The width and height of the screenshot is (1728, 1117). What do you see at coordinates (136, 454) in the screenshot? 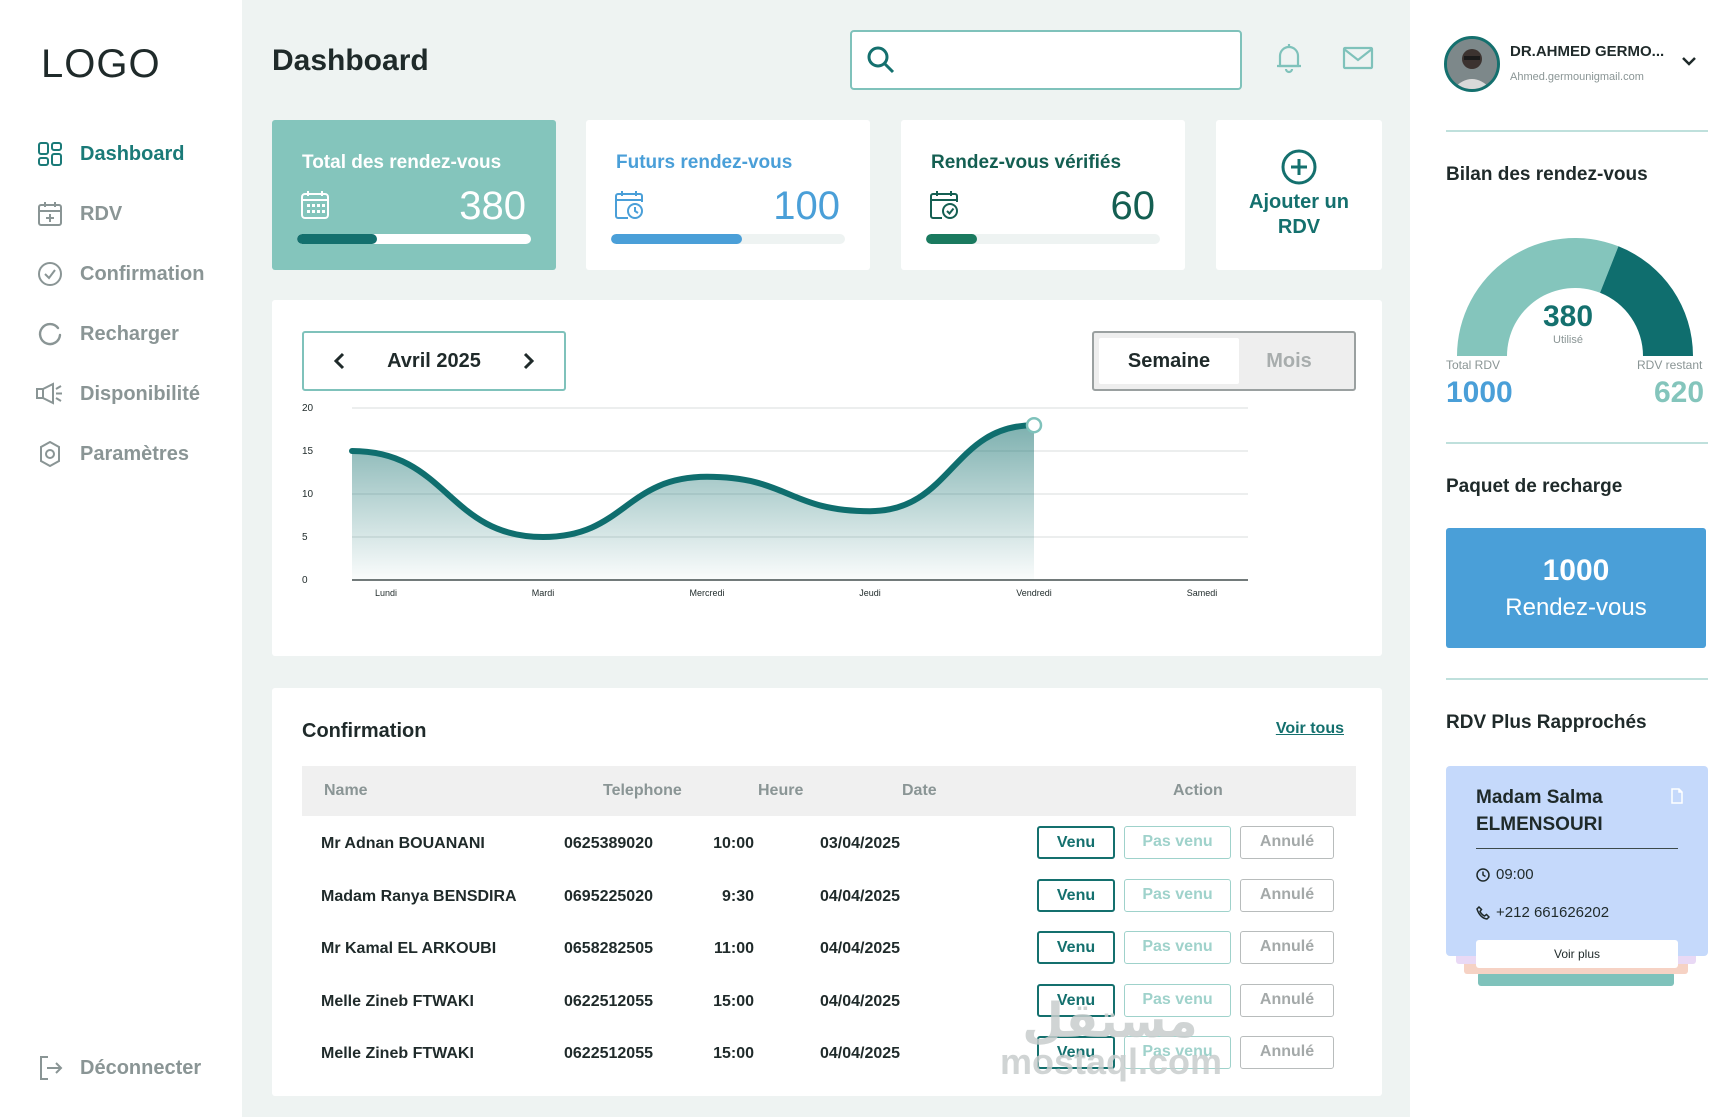
I see `sidebar-item-parametres: Paramètres` at bounding box center [136, 454].